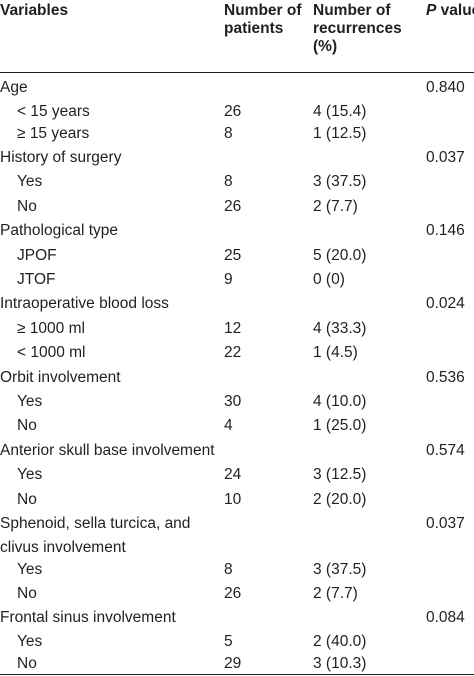 The width and height of the screenshot is (474, 676). I want to click on variable-cell: Frontal sinus involvement, so click(88, 617).